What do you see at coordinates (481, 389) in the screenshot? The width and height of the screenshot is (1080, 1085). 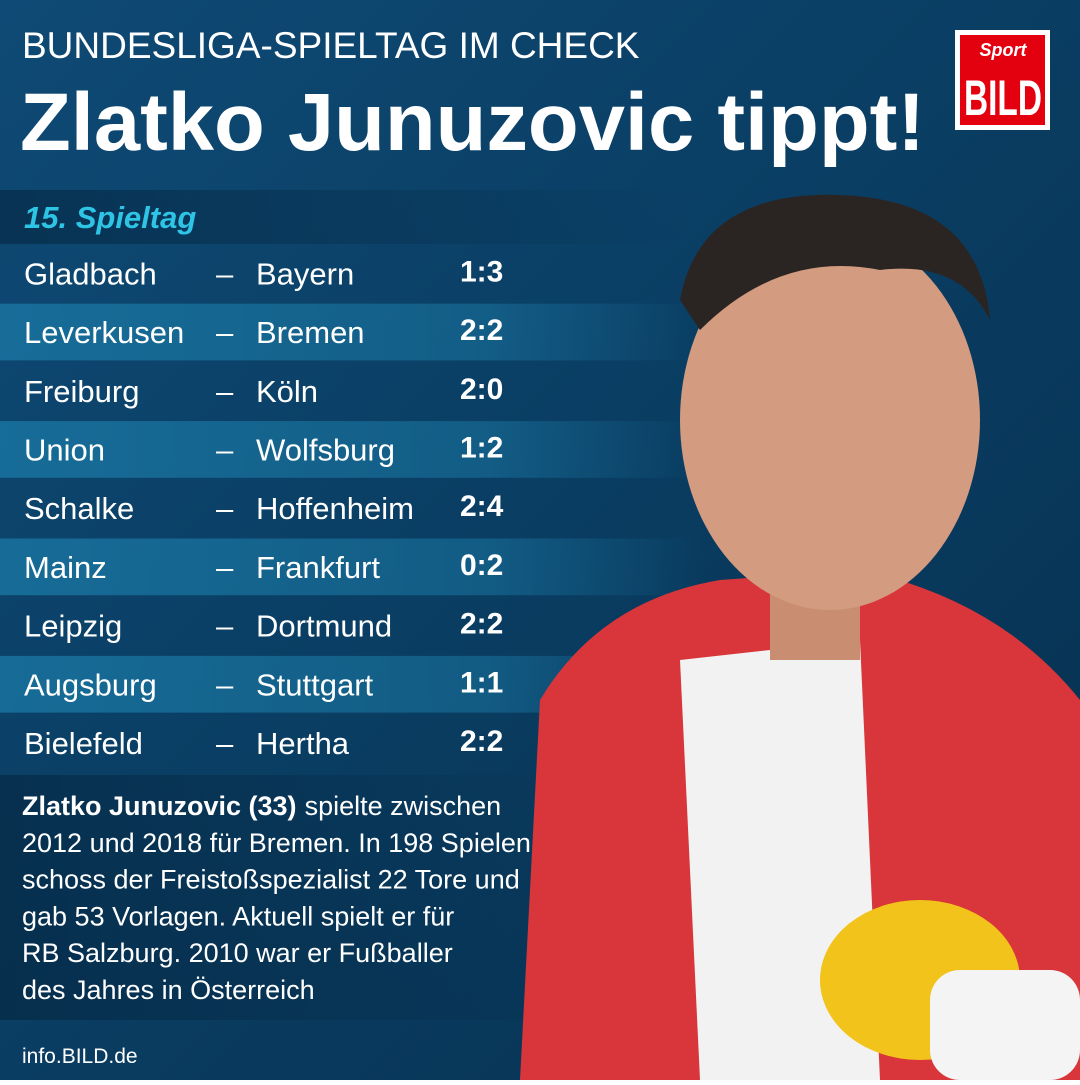 I see `score: 2:0` at bounding box center [481, 389].